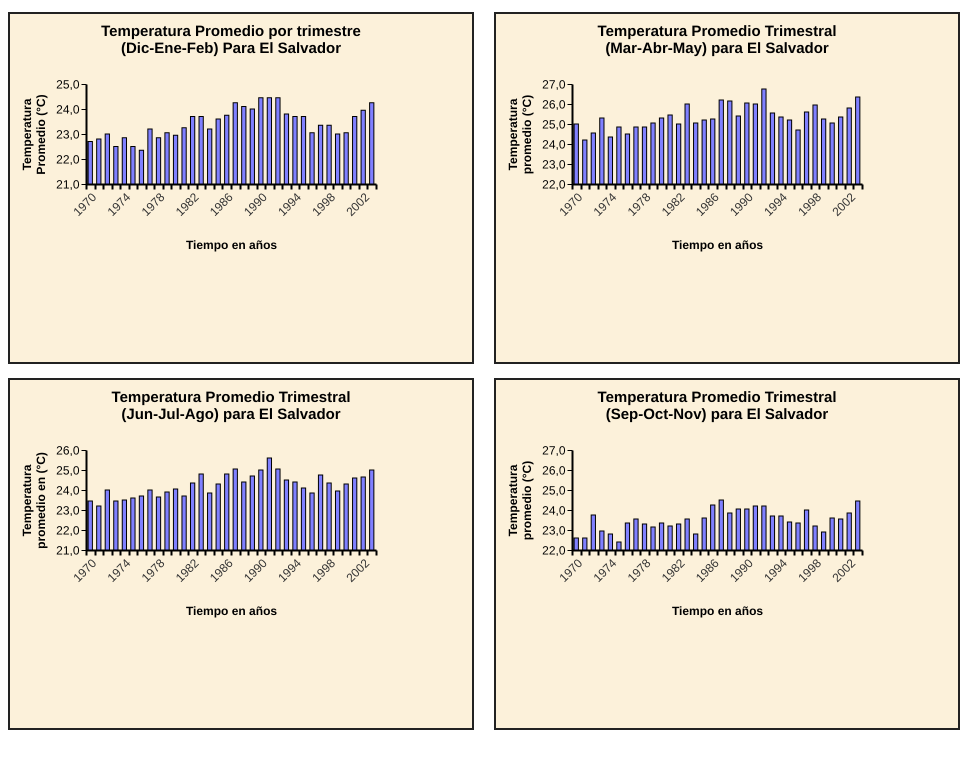  What do you see at coordinates (231, 40) in the screenshot?
I see `chart-title: Temperatura Promedio por trimestre (Dic-Ene-Feb) Para El Salvador` at bounding box center [231, 40].